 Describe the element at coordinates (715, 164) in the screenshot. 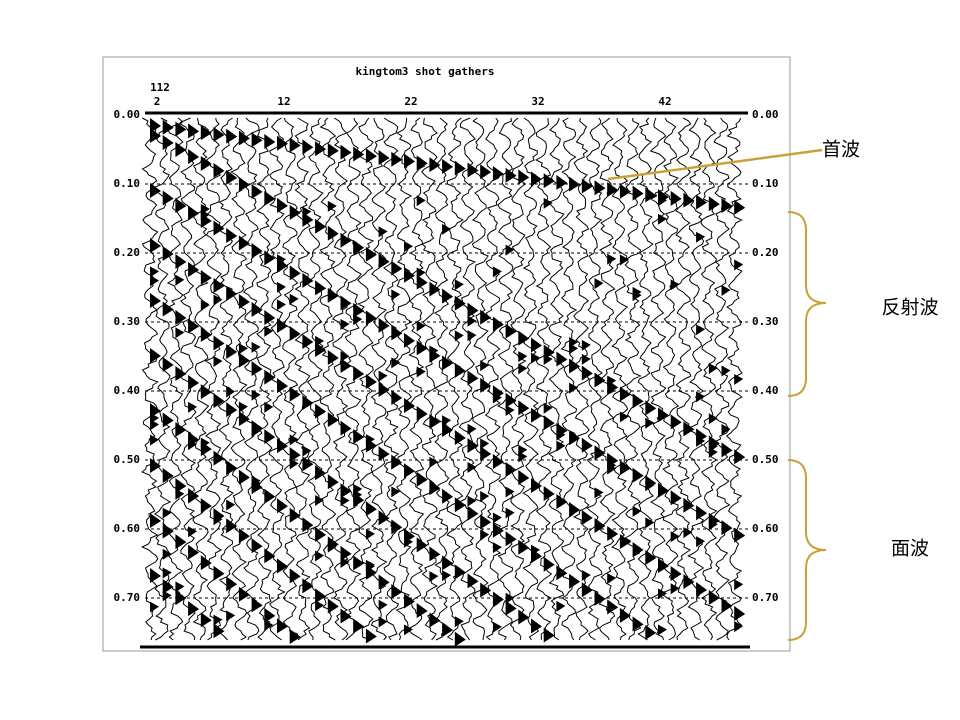

I see `pointer-line` at that location.